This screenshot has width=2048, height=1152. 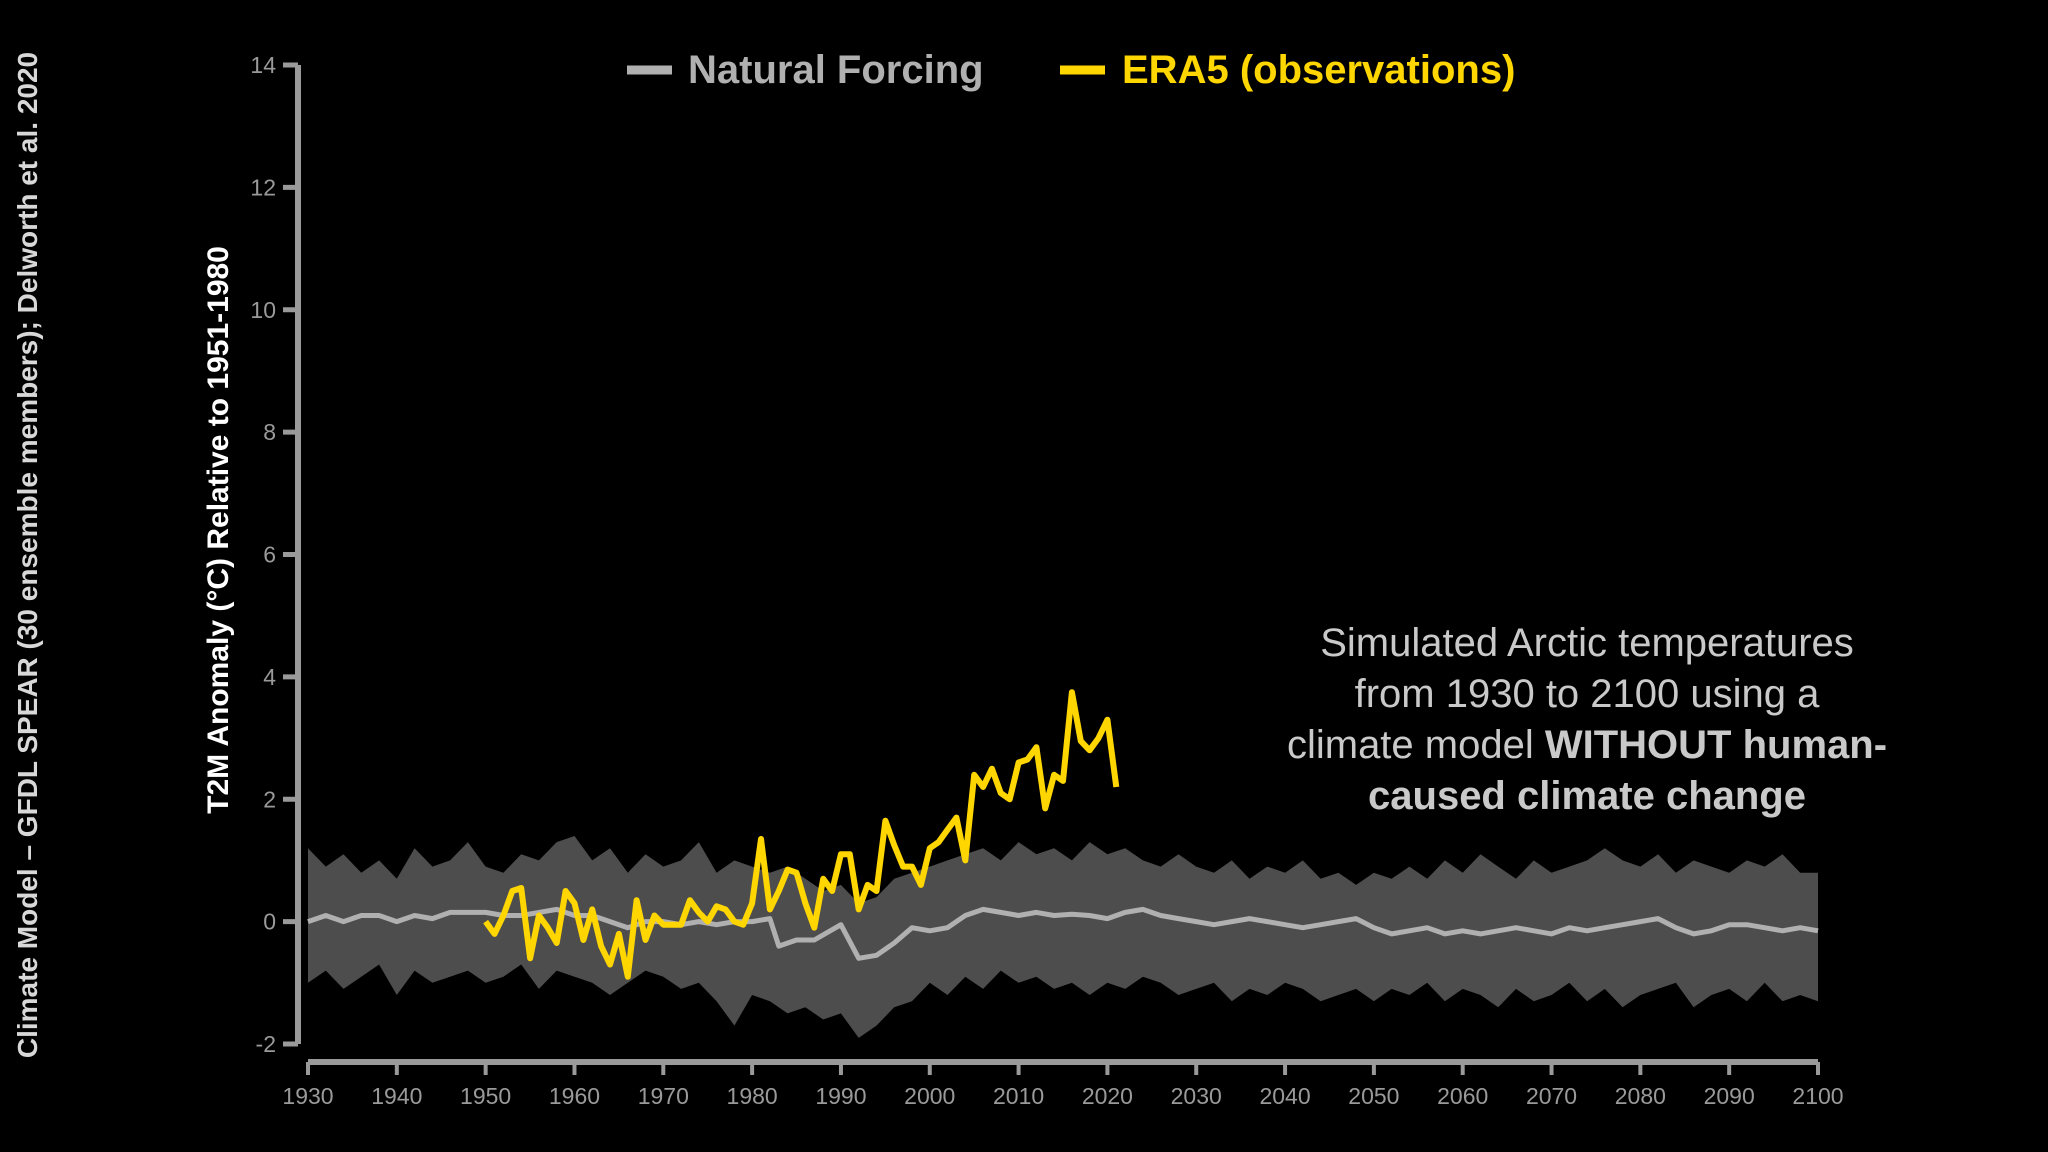 What do you see at coordinates (929, 1096) in the screenshot?
I see `x-tick-label: 2000` at bounding box center [929, 1096].